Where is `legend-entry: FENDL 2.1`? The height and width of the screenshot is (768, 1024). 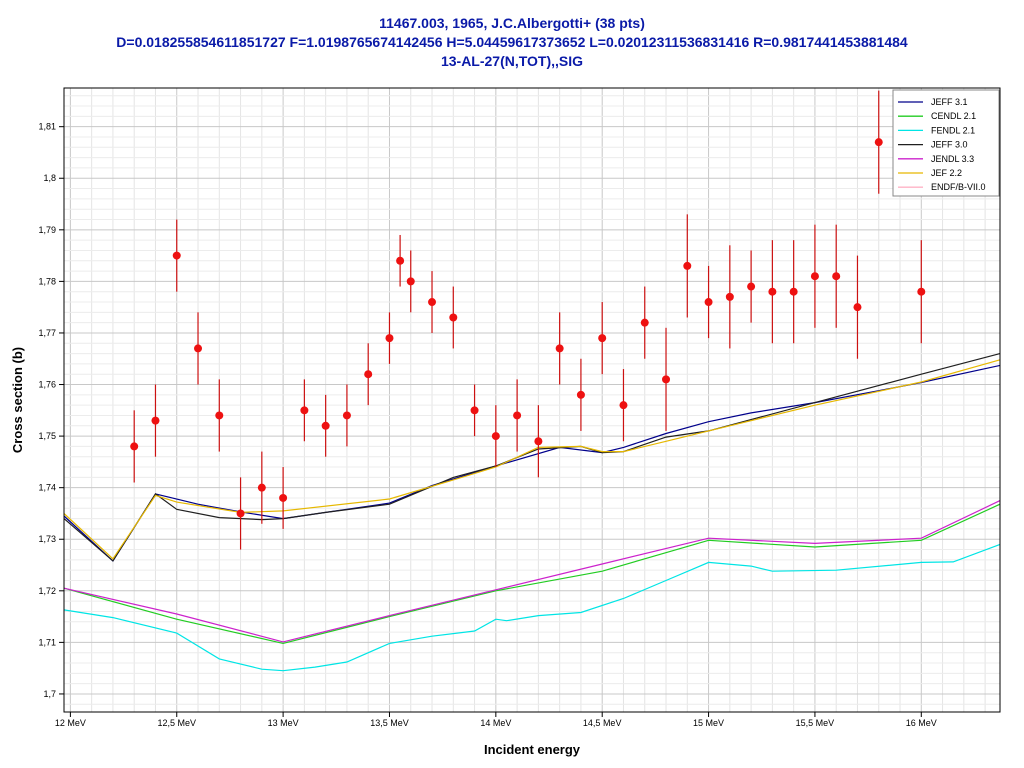
legend-entry: FENDL 2.1 is located at coordinates (953, 130).